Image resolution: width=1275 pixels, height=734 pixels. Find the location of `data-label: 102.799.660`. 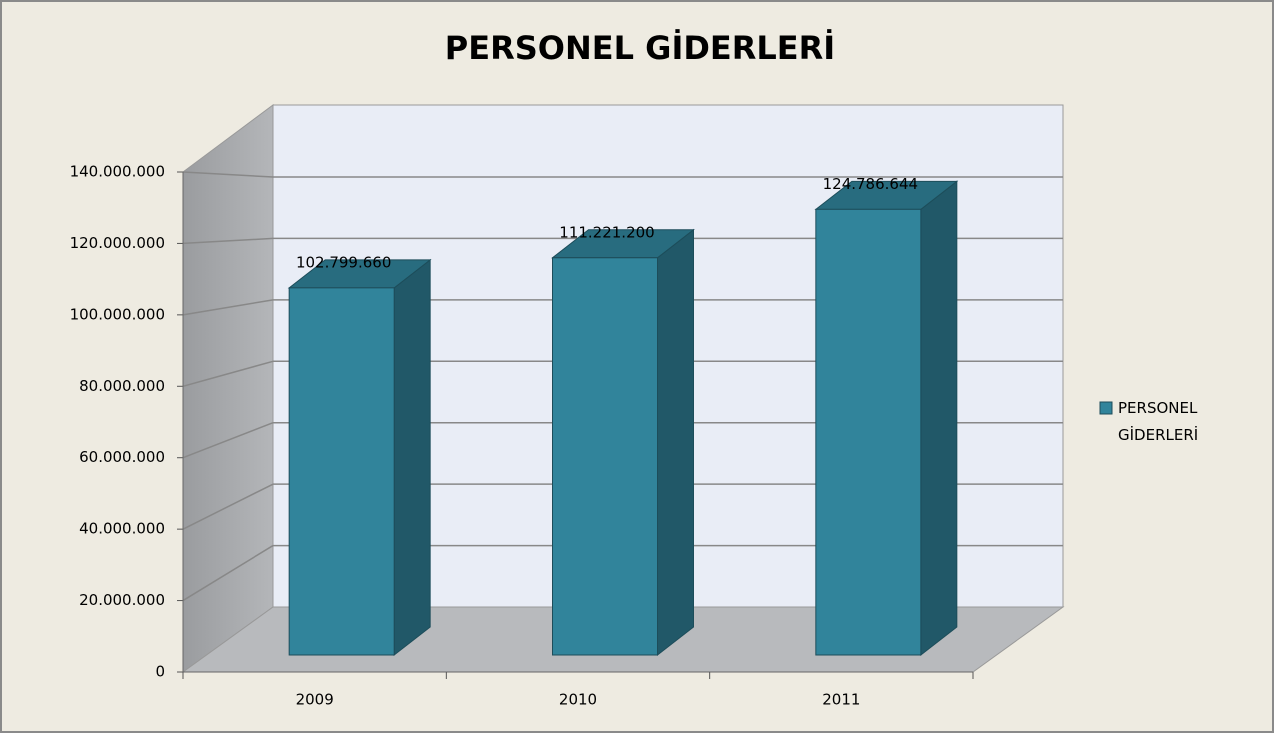

data-label: 102.799.660 is located at coordinates (343, 262).